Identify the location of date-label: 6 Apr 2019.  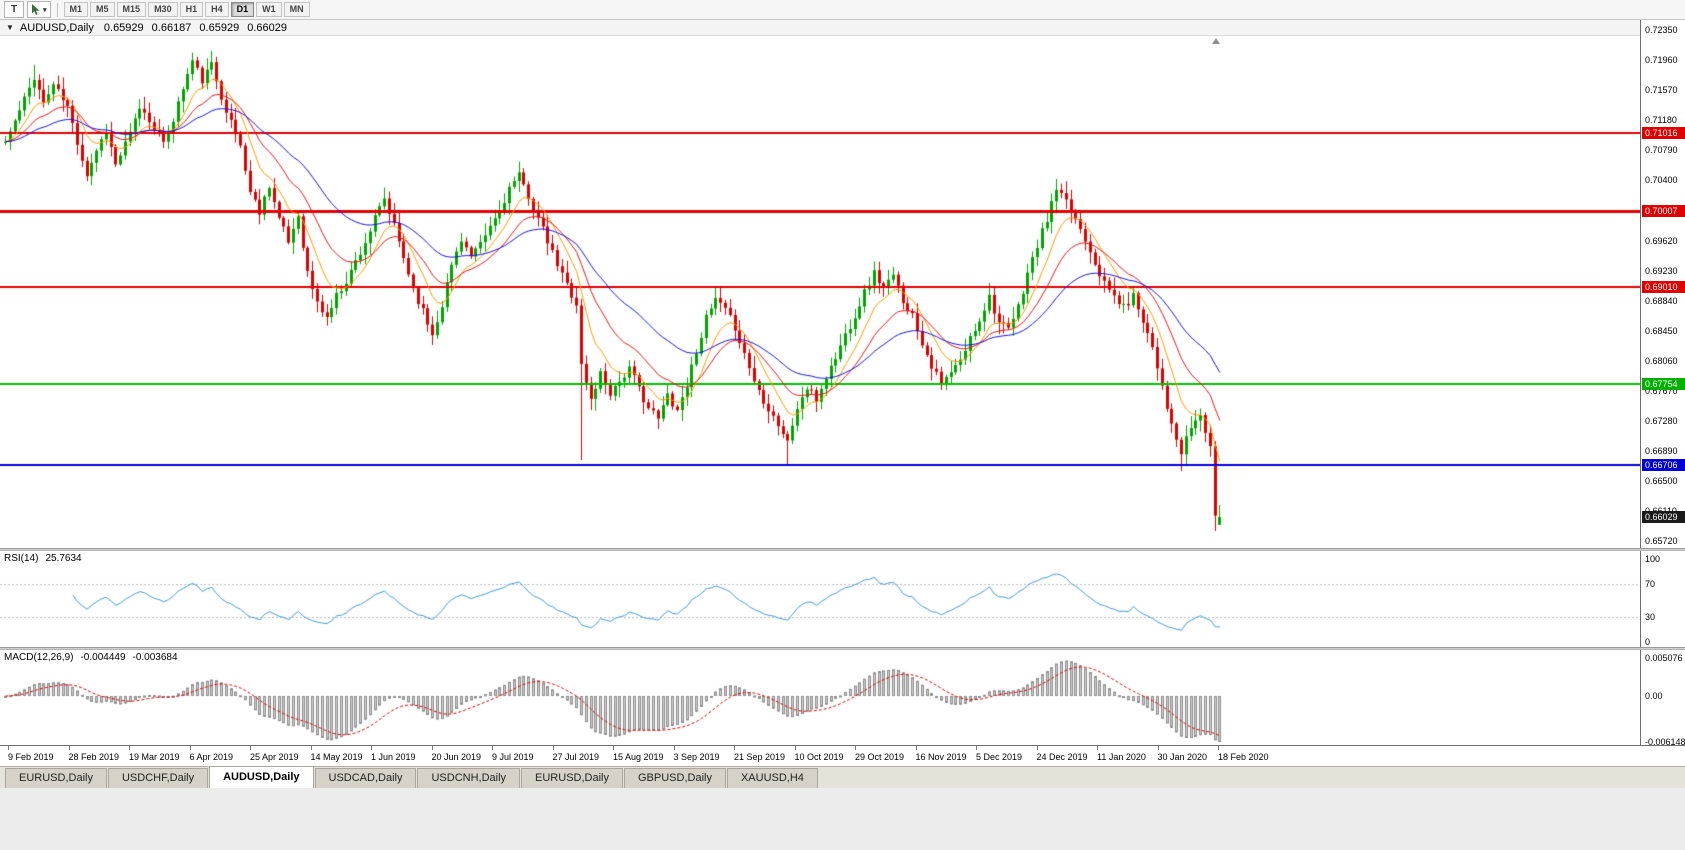
(211, 757).